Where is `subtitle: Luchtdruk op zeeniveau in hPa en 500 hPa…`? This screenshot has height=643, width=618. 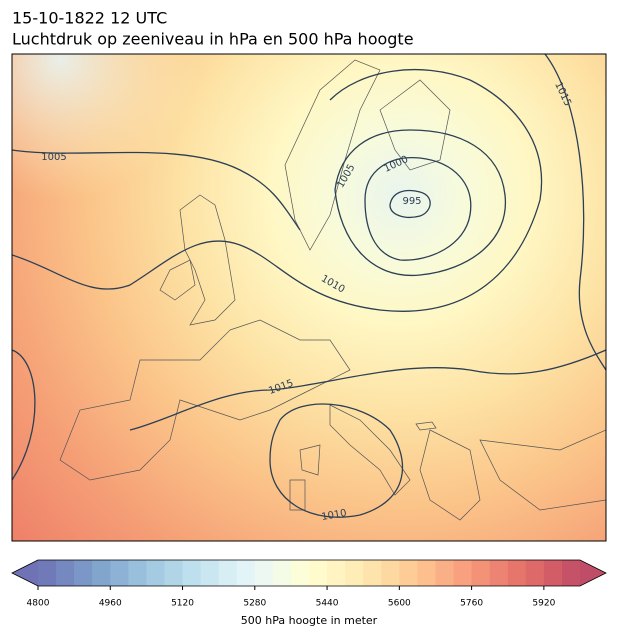
subtitle: Luchtdruk op zeeniveau in hPa en 500 hPa… is located at coordinates (213, 39).